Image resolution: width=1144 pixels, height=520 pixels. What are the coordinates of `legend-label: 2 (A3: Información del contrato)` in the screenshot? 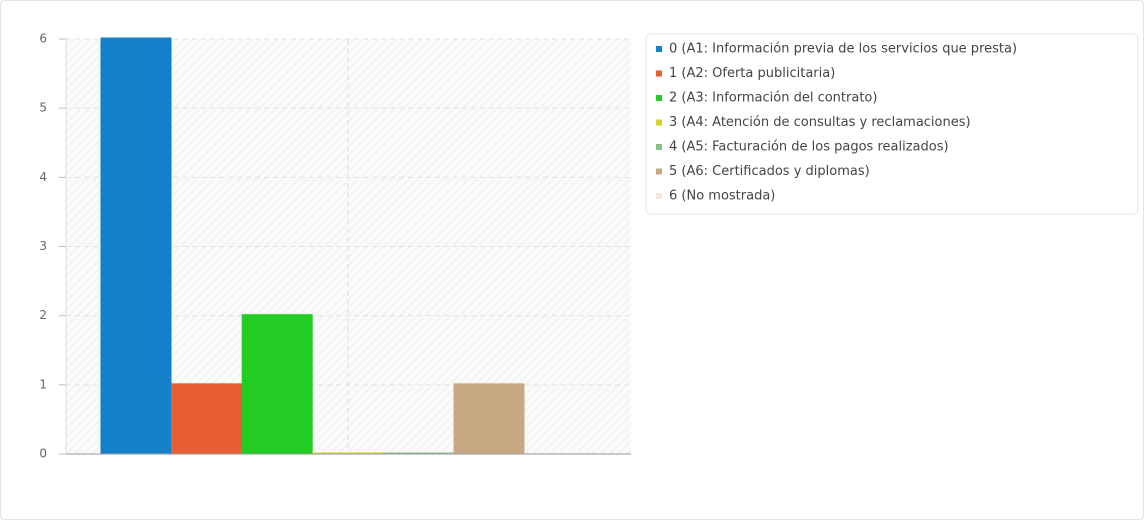 It's located at (773, 98).